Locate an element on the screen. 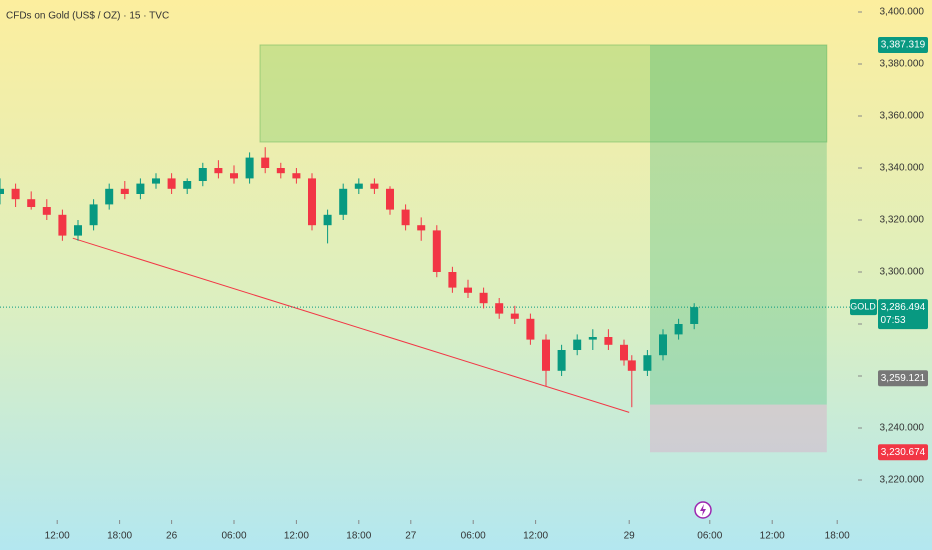 The width and height of the screenshot is (932, 550). y-tick-label: 3,220.000 is located at coordinates (902, 480).